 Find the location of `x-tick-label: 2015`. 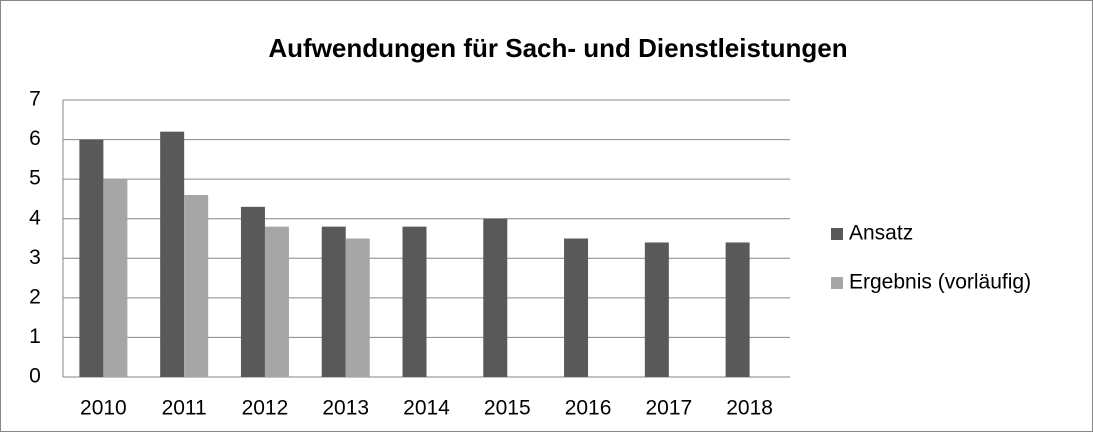

x-tick-label: 2015 is located at coordinates (507, 408).